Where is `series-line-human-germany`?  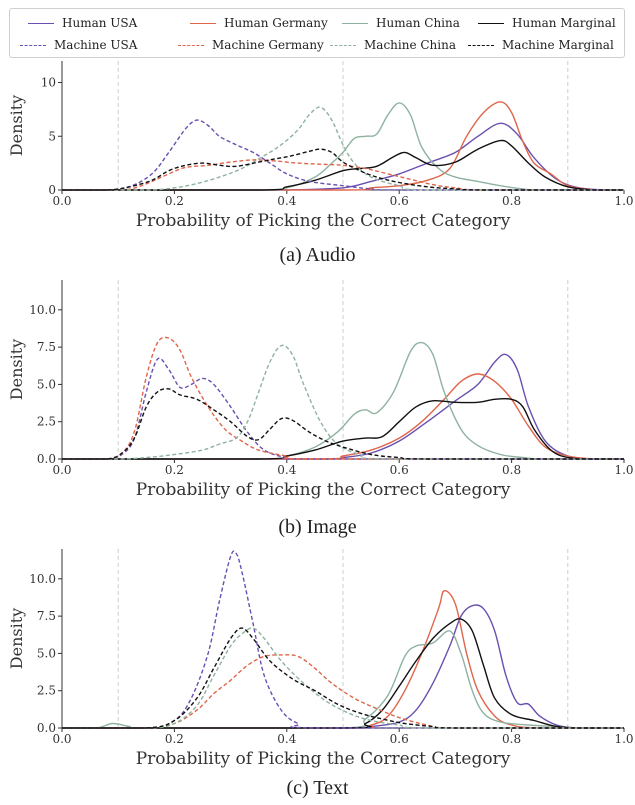
series-line-human-germany is located at coordinates (342, 146).